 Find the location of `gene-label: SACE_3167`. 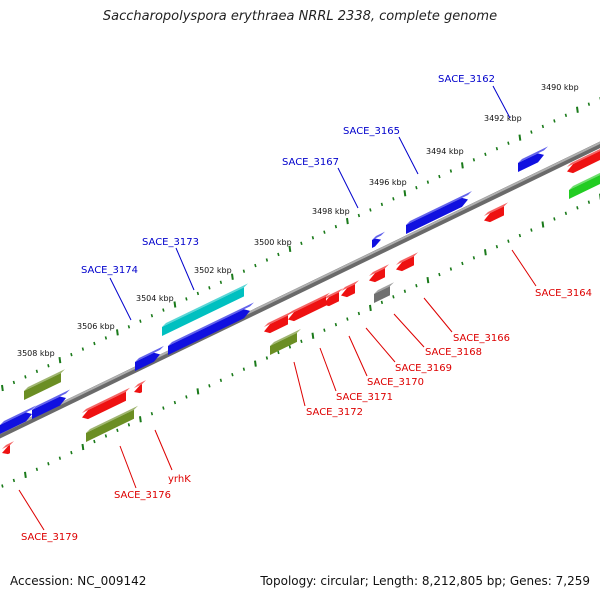

gene-label: SACE_3167 is located at coordinates (310, 162).